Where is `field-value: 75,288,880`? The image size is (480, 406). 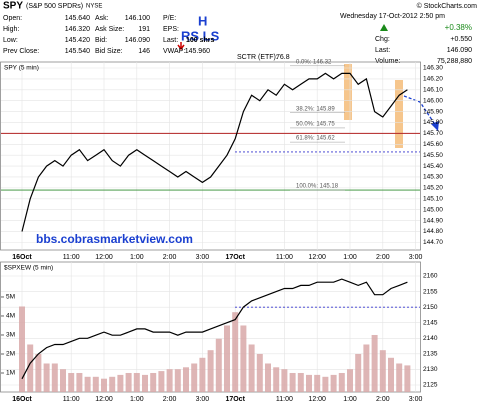
field-value: 75,288,880 is located at coordinates (454, 61).